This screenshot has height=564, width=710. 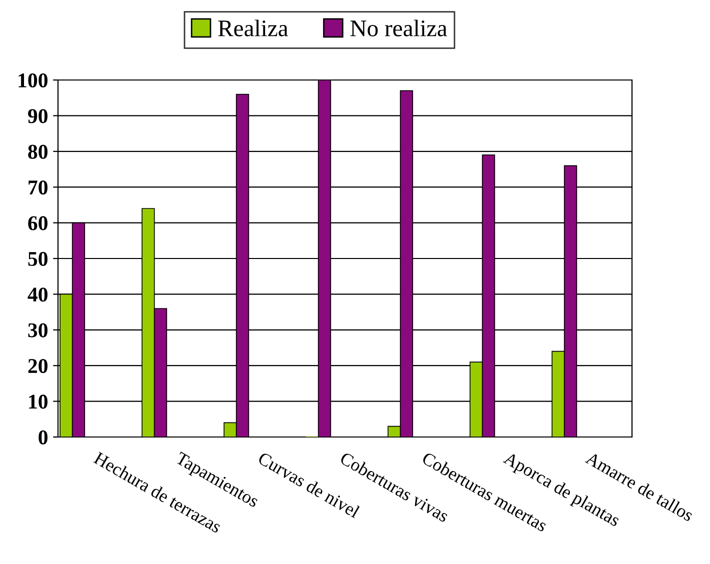 What do you see at coordinates (38, 187) in the screenshot?
I see `y-tick-label: 70` at bounding box center [38, 187].